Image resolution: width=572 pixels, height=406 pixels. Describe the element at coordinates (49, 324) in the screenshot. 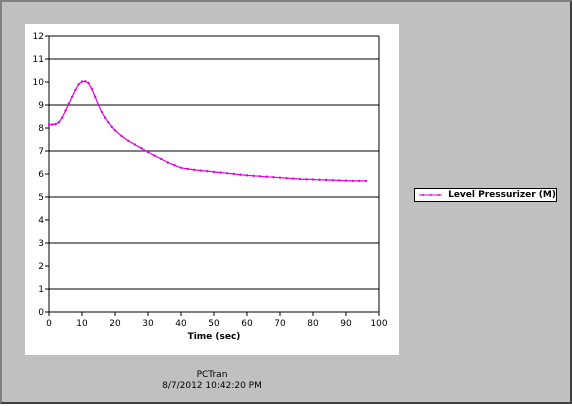

I see `x-tick-label: 0` at that location.